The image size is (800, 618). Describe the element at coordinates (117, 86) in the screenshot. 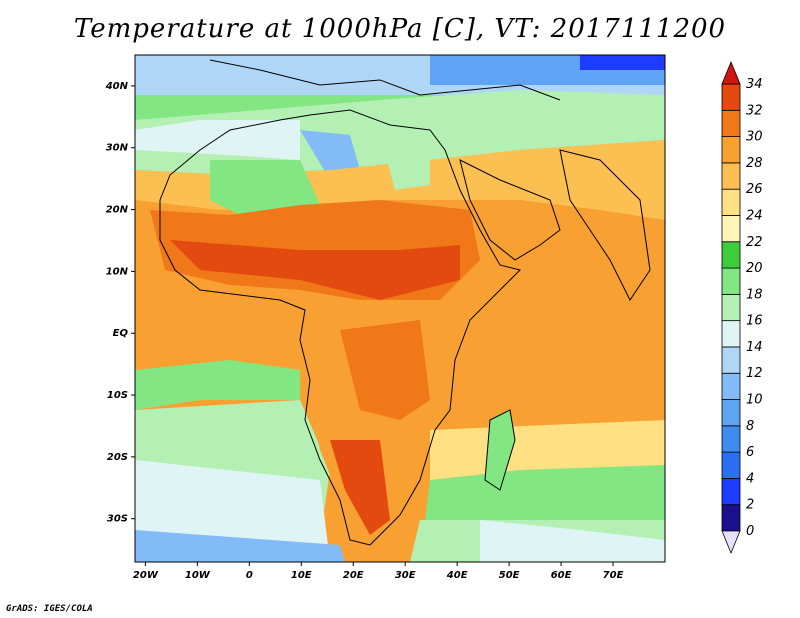

I see `lat-tick-label: 40N` at that location.